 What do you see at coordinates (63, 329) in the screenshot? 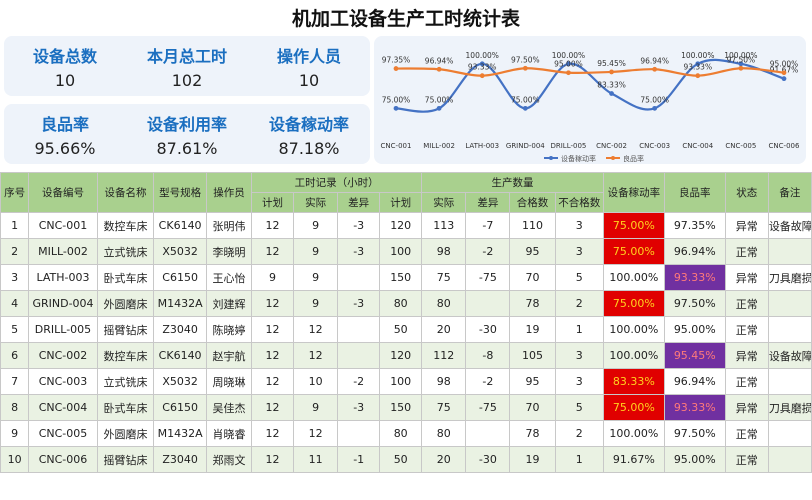
I see `cell-device-code: DRILL-005` at bounding box center [63, 329].